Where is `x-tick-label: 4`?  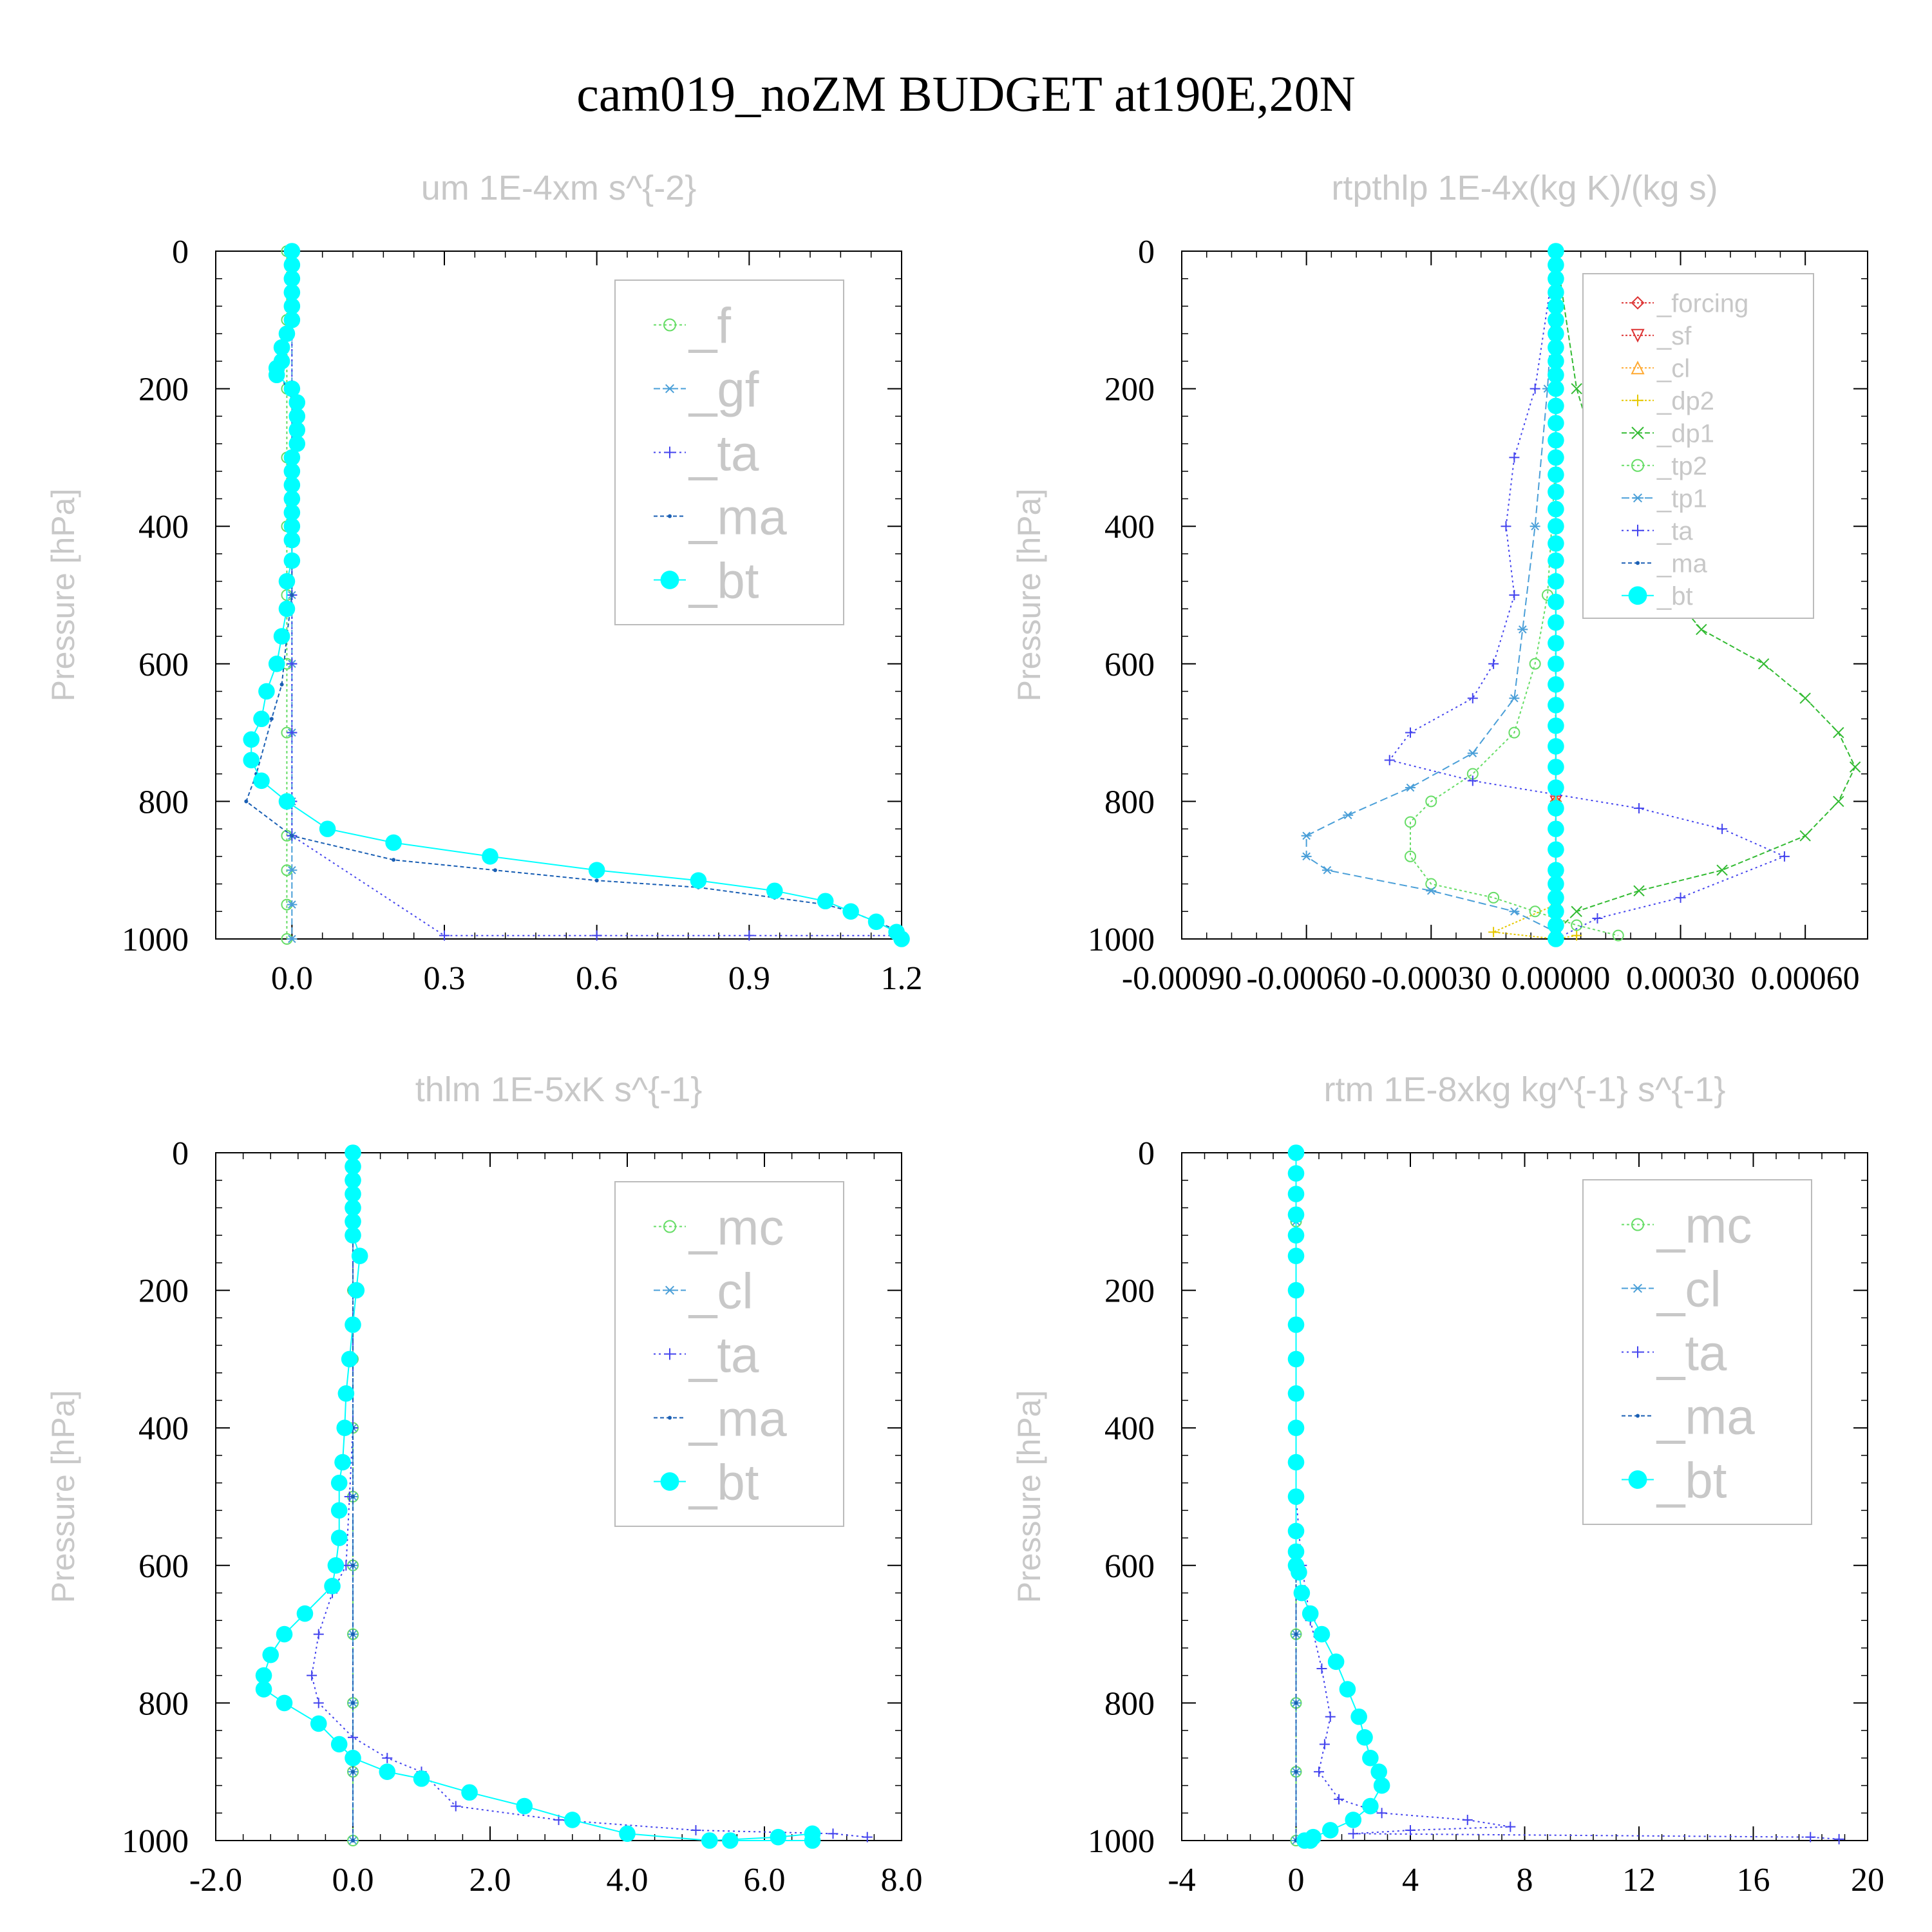
x-tick-label: 4 is located at coordinates (1411, 1880).